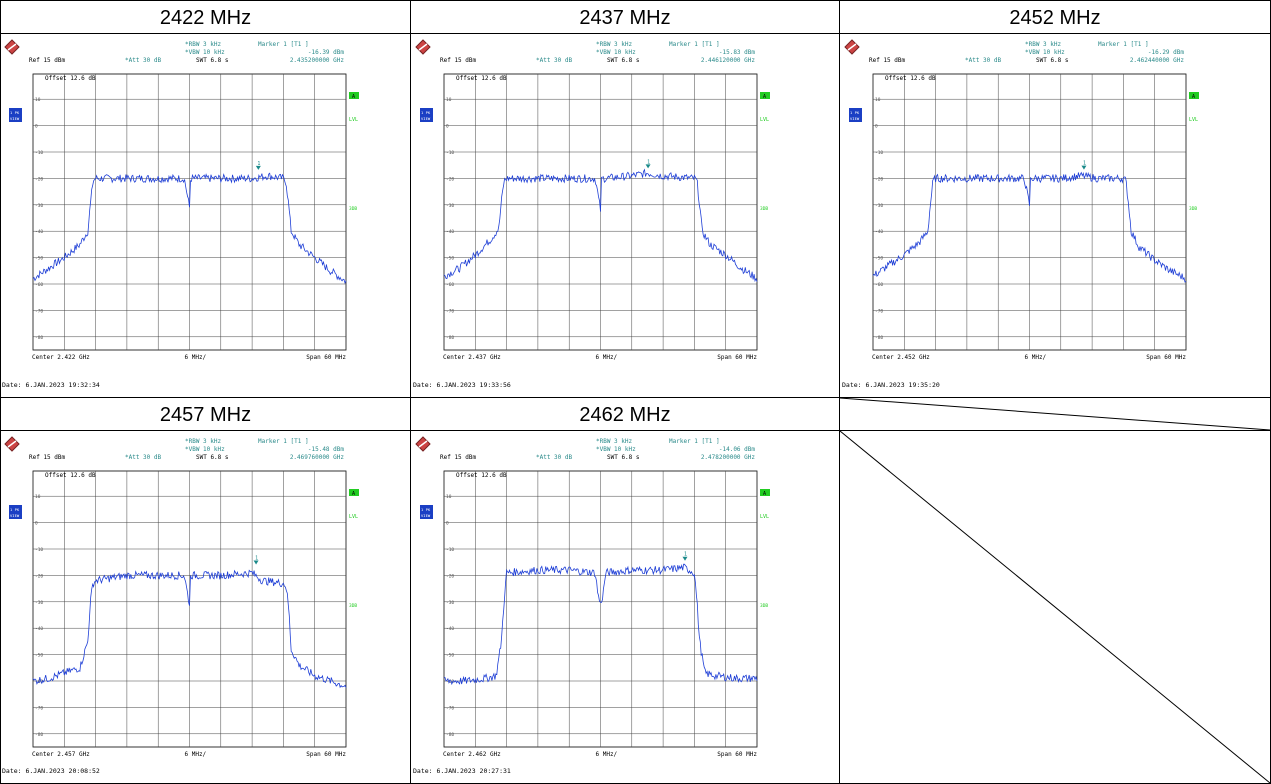 Image resolution: width=1271 pixels, height=784 pixels. Describe the element at coordinates (728, 60) in the screenshot. I see `marker-frequency: 2.446120000 GHz` at that location.